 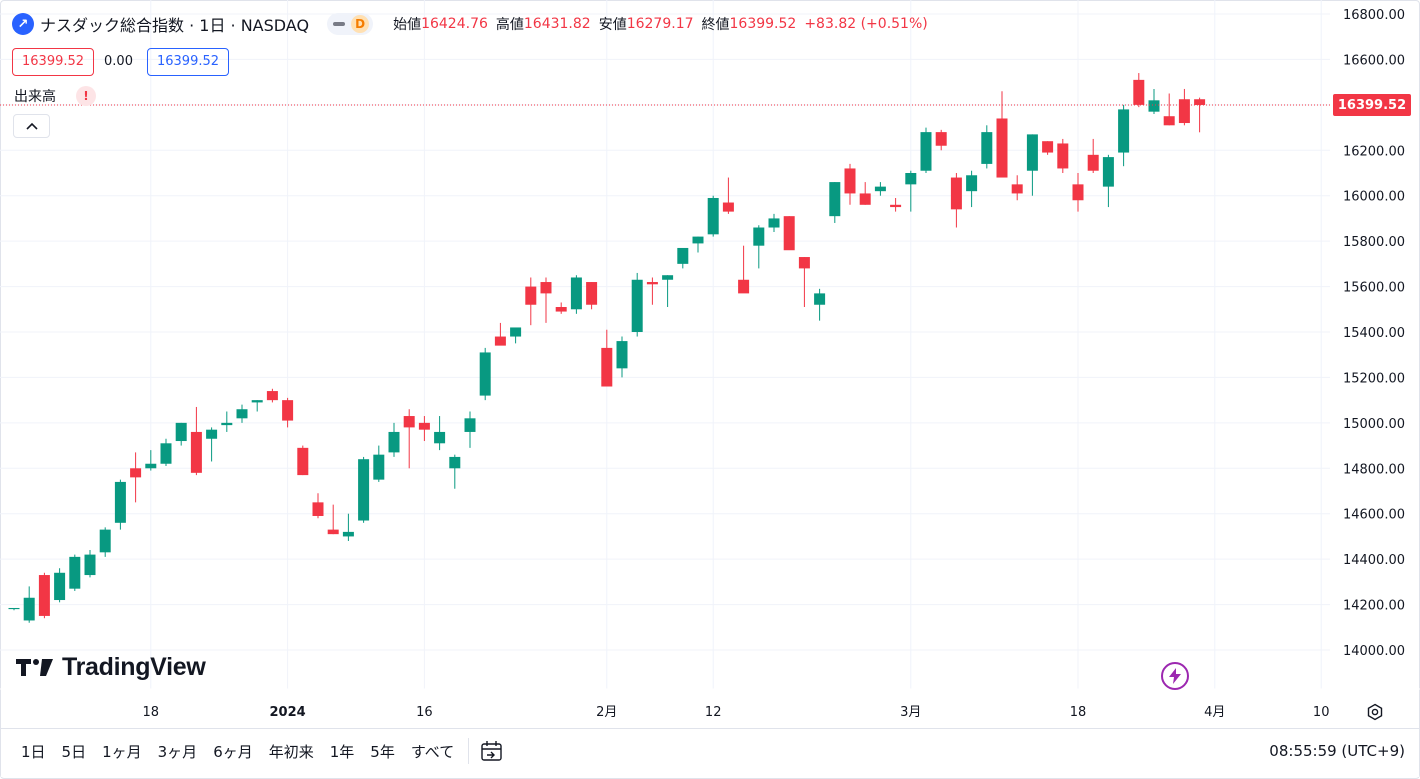 What do you see at coordinates (35, 97) in the screenshot?
I see `volume-label: 出来高` at bounding box center [35, 97].